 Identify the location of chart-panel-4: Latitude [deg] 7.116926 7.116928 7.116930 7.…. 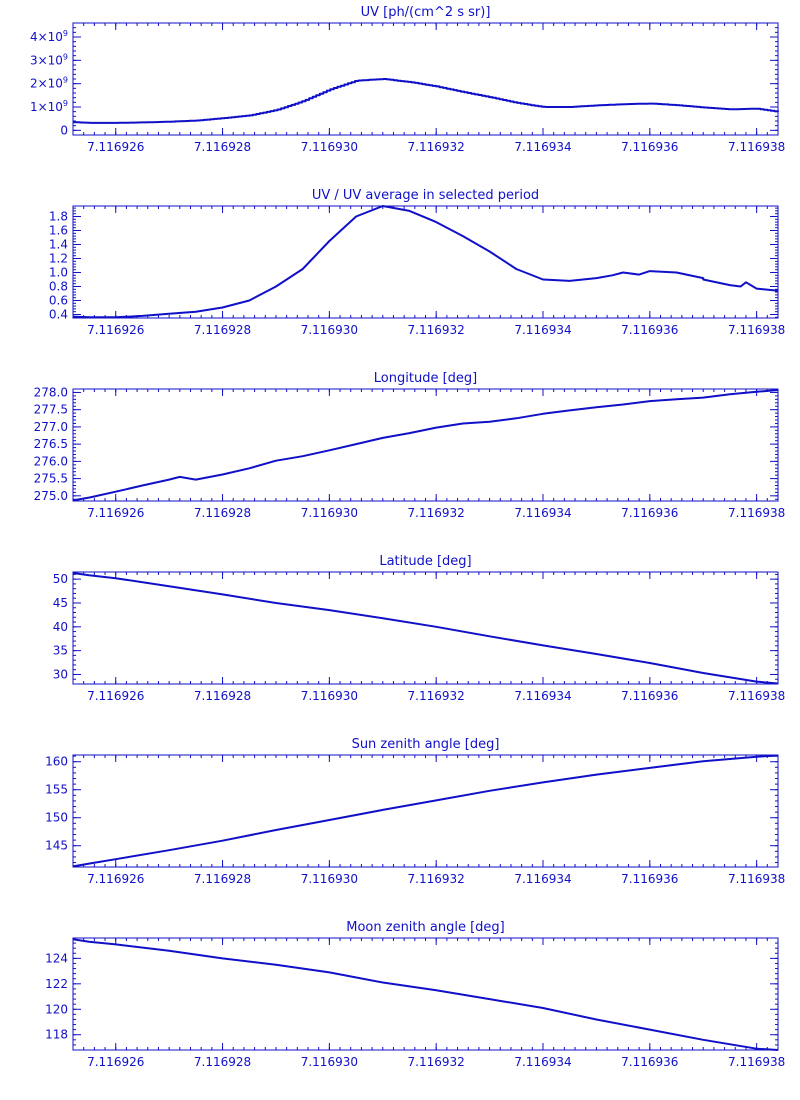
(419, 628).